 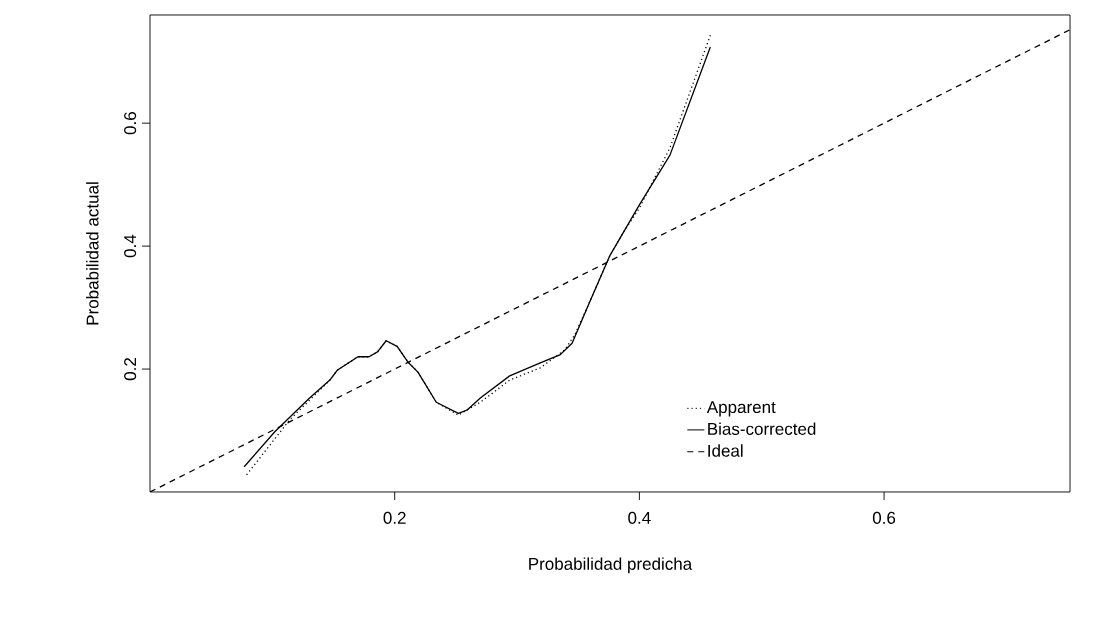 What do you see at coordinates (741, 409) in the screenshot?
I see `legend-label: Apparent` at bounding box center [741, 409].